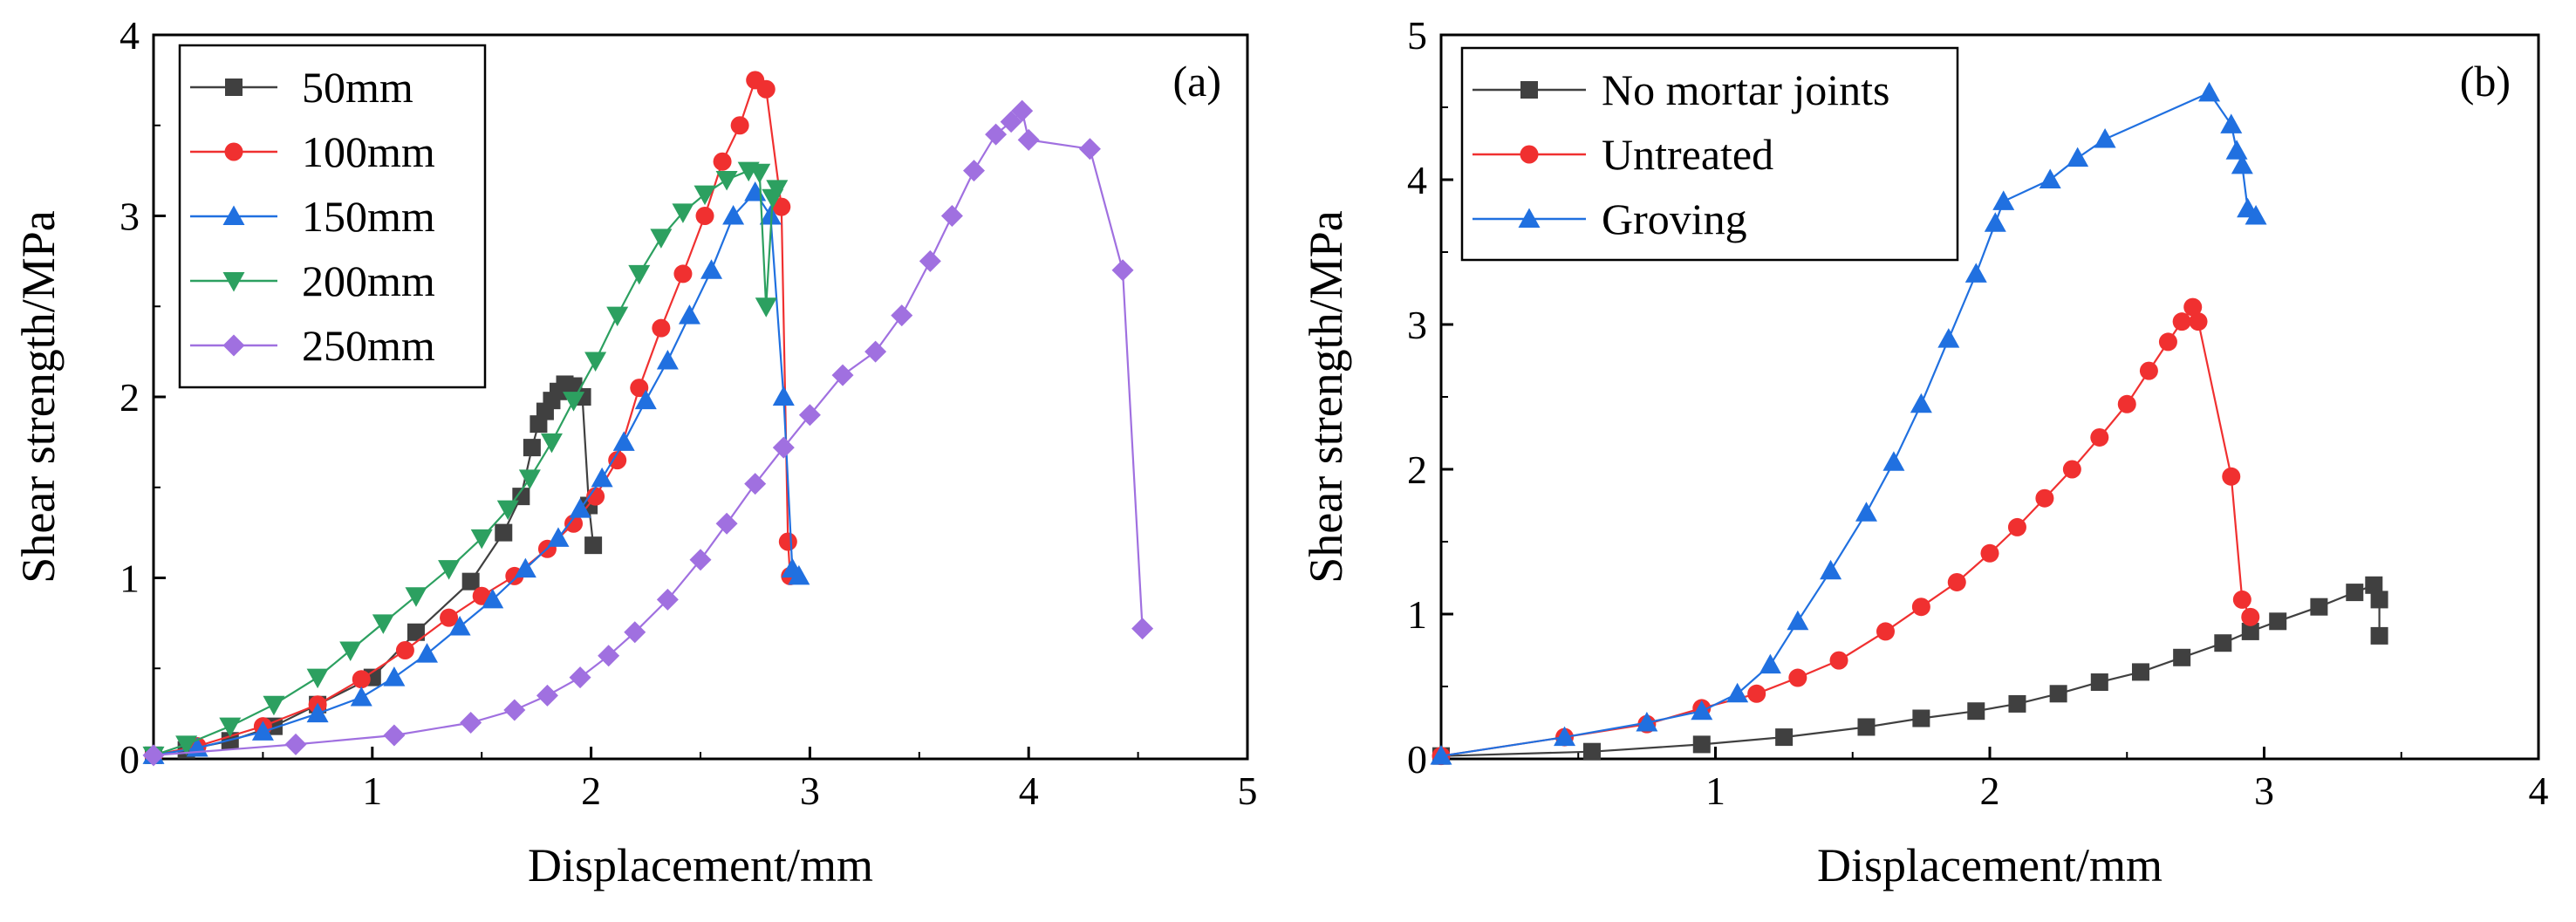 This screenshot has width=2576, height=922. I want to click on legend-item: 50mm, so click(301, 87).